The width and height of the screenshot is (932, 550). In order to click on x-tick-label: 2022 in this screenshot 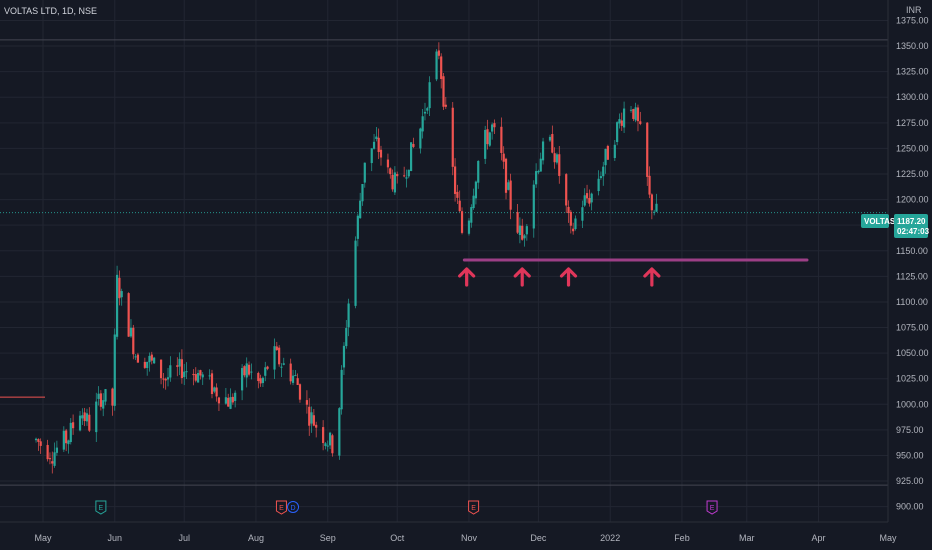, I will do `click(610, 538)`.